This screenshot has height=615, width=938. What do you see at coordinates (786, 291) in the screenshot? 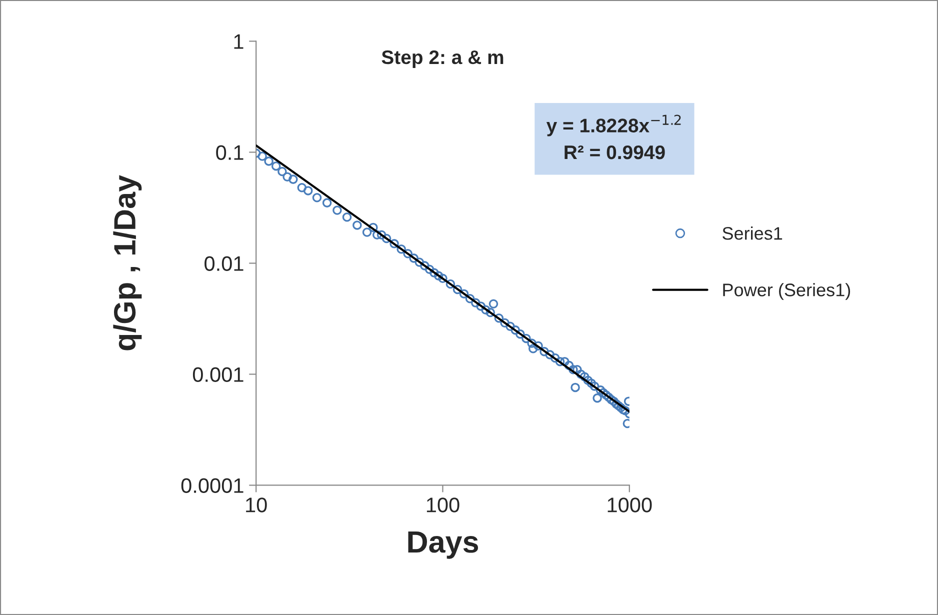
I see `legend-label: Power (Series1)` at bounding box center [786, 291].